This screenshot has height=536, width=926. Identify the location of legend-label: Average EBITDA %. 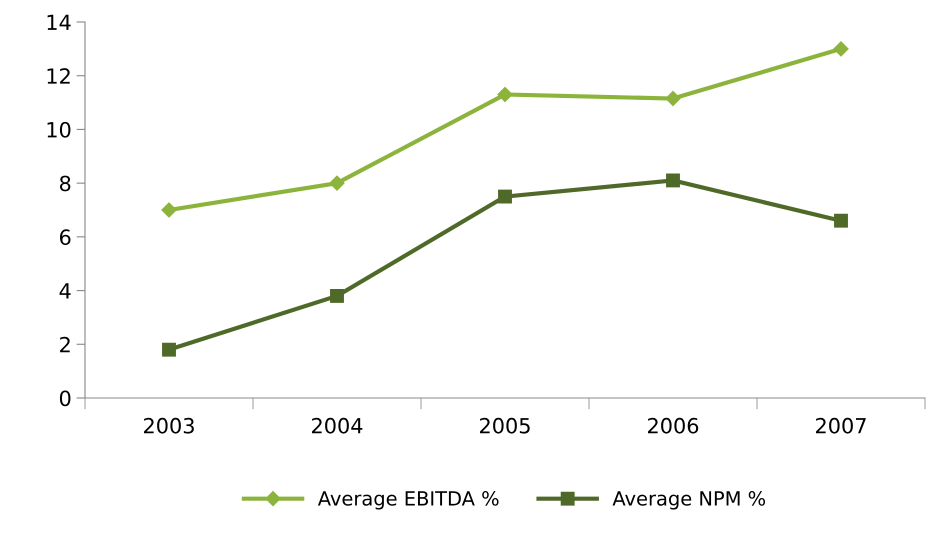
(408, 500).